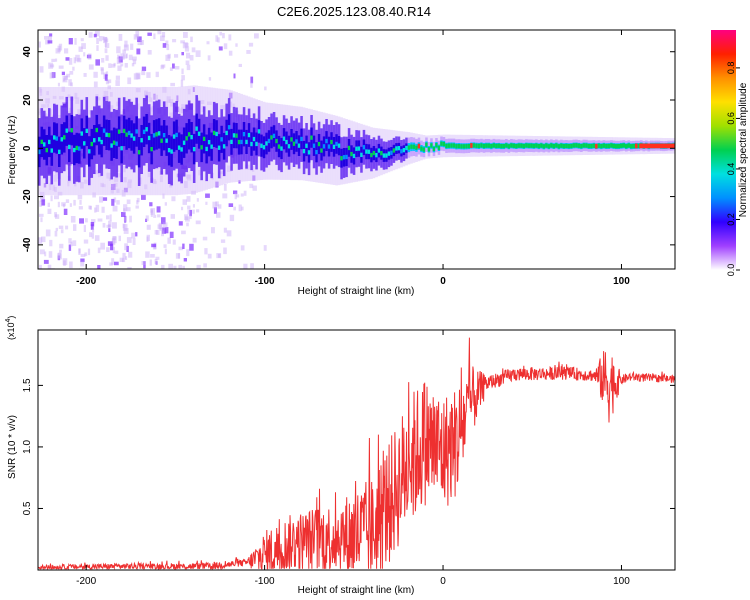 This screenshot has width=750, height=600. I want to click on x-tick-label: 100, so click(621, 281).